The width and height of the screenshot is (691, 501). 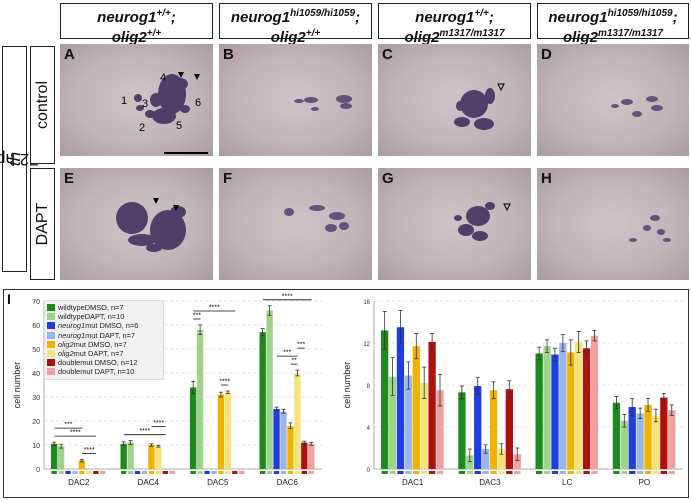 I want to click on legend-item: neurog1 mut DMSO, n=6, so click(x=104, y=325).